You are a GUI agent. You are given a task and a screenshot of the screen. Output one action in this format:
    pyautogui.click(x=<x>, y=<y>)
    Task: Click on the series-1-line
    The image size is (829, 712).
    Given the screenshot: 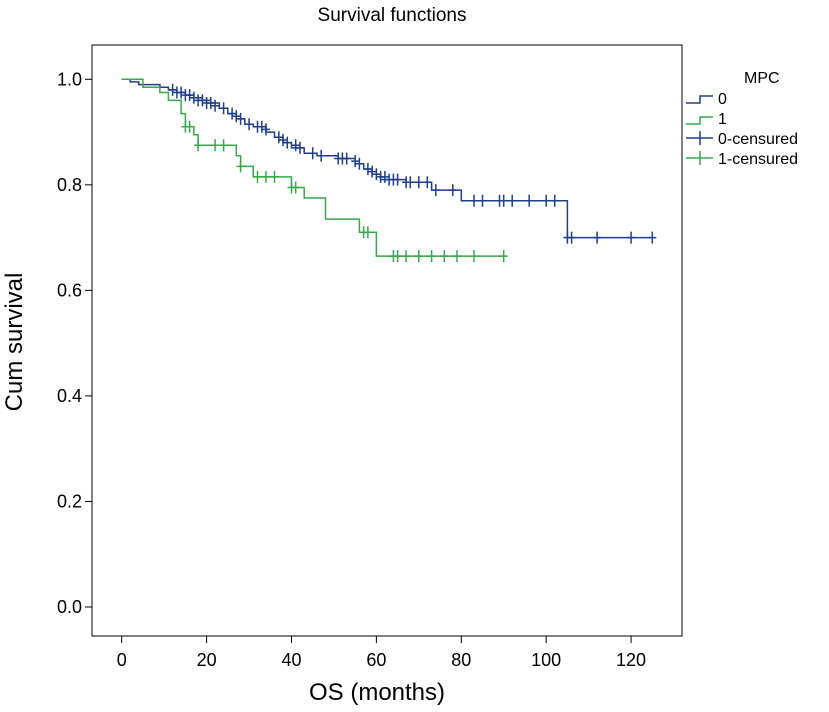 What is the action you would take?
    pyautogui.click(x=312, y=167)
    